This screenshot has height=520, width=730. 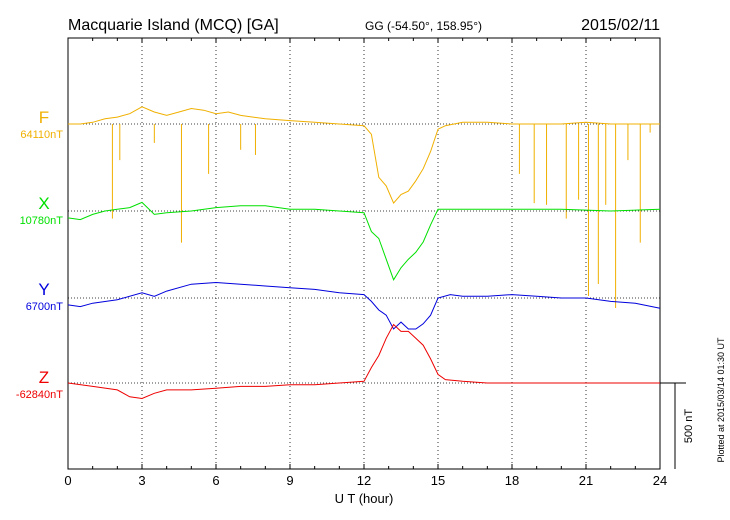 I want to click on x-tick-label: 18, so click(x=512, y=480).